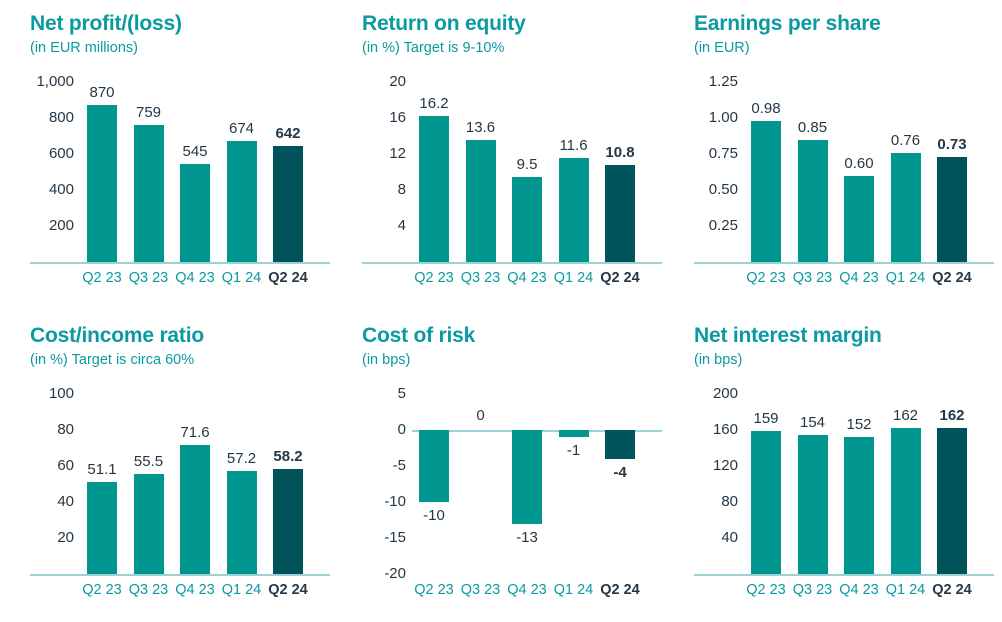 This screenshot has height=622, width=1002. Describe the element at coordinates (812, 423) in the screenshot. I see `bar-value-label: 154` at that location.